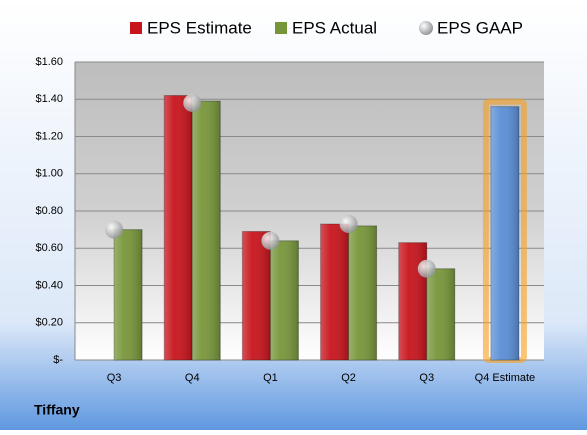  What do you see at coordinates (480, 27) in the screenshot?
I see `legend-label: EPS GAAP` at bounding box center [480, 27].